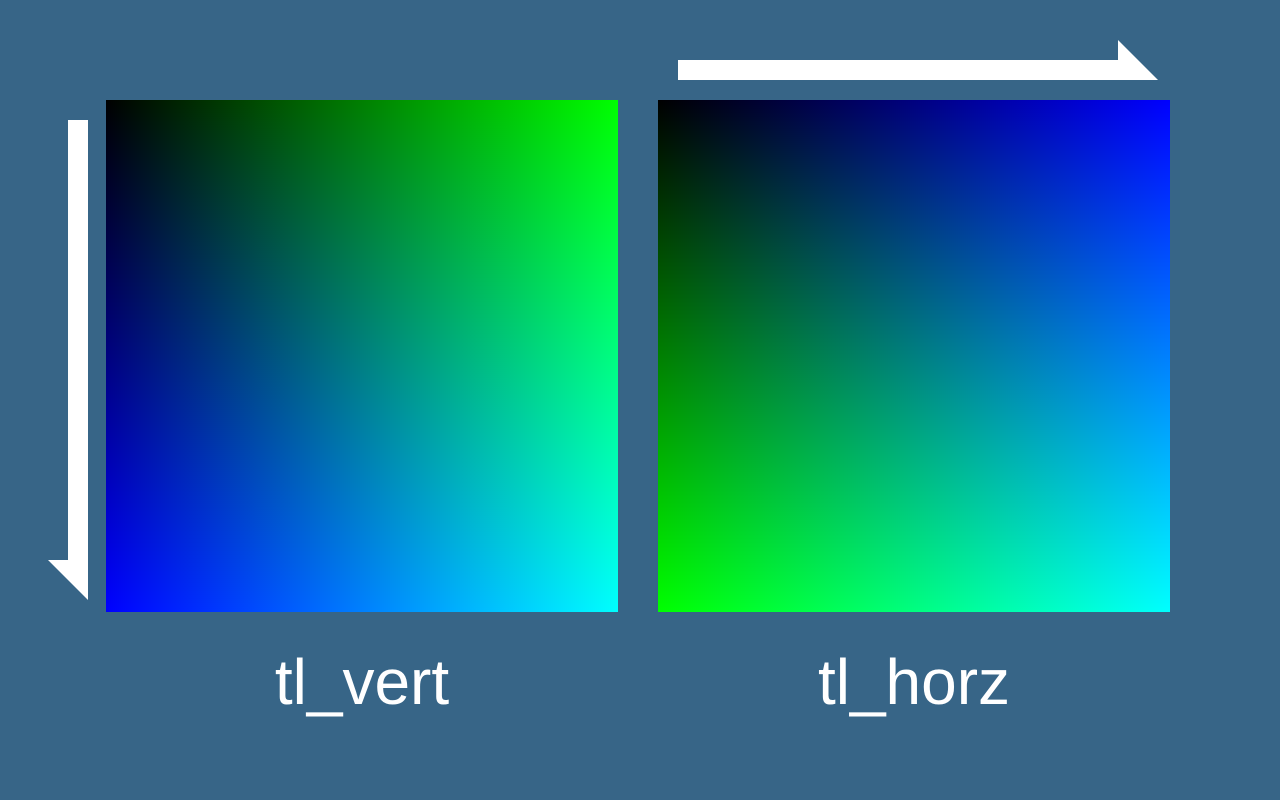 The image size is (1280, 800). What do you see at coordinates (918, 60) in the screenshot?
I see `right-arrow-icon` at bounding box center [918, 60].